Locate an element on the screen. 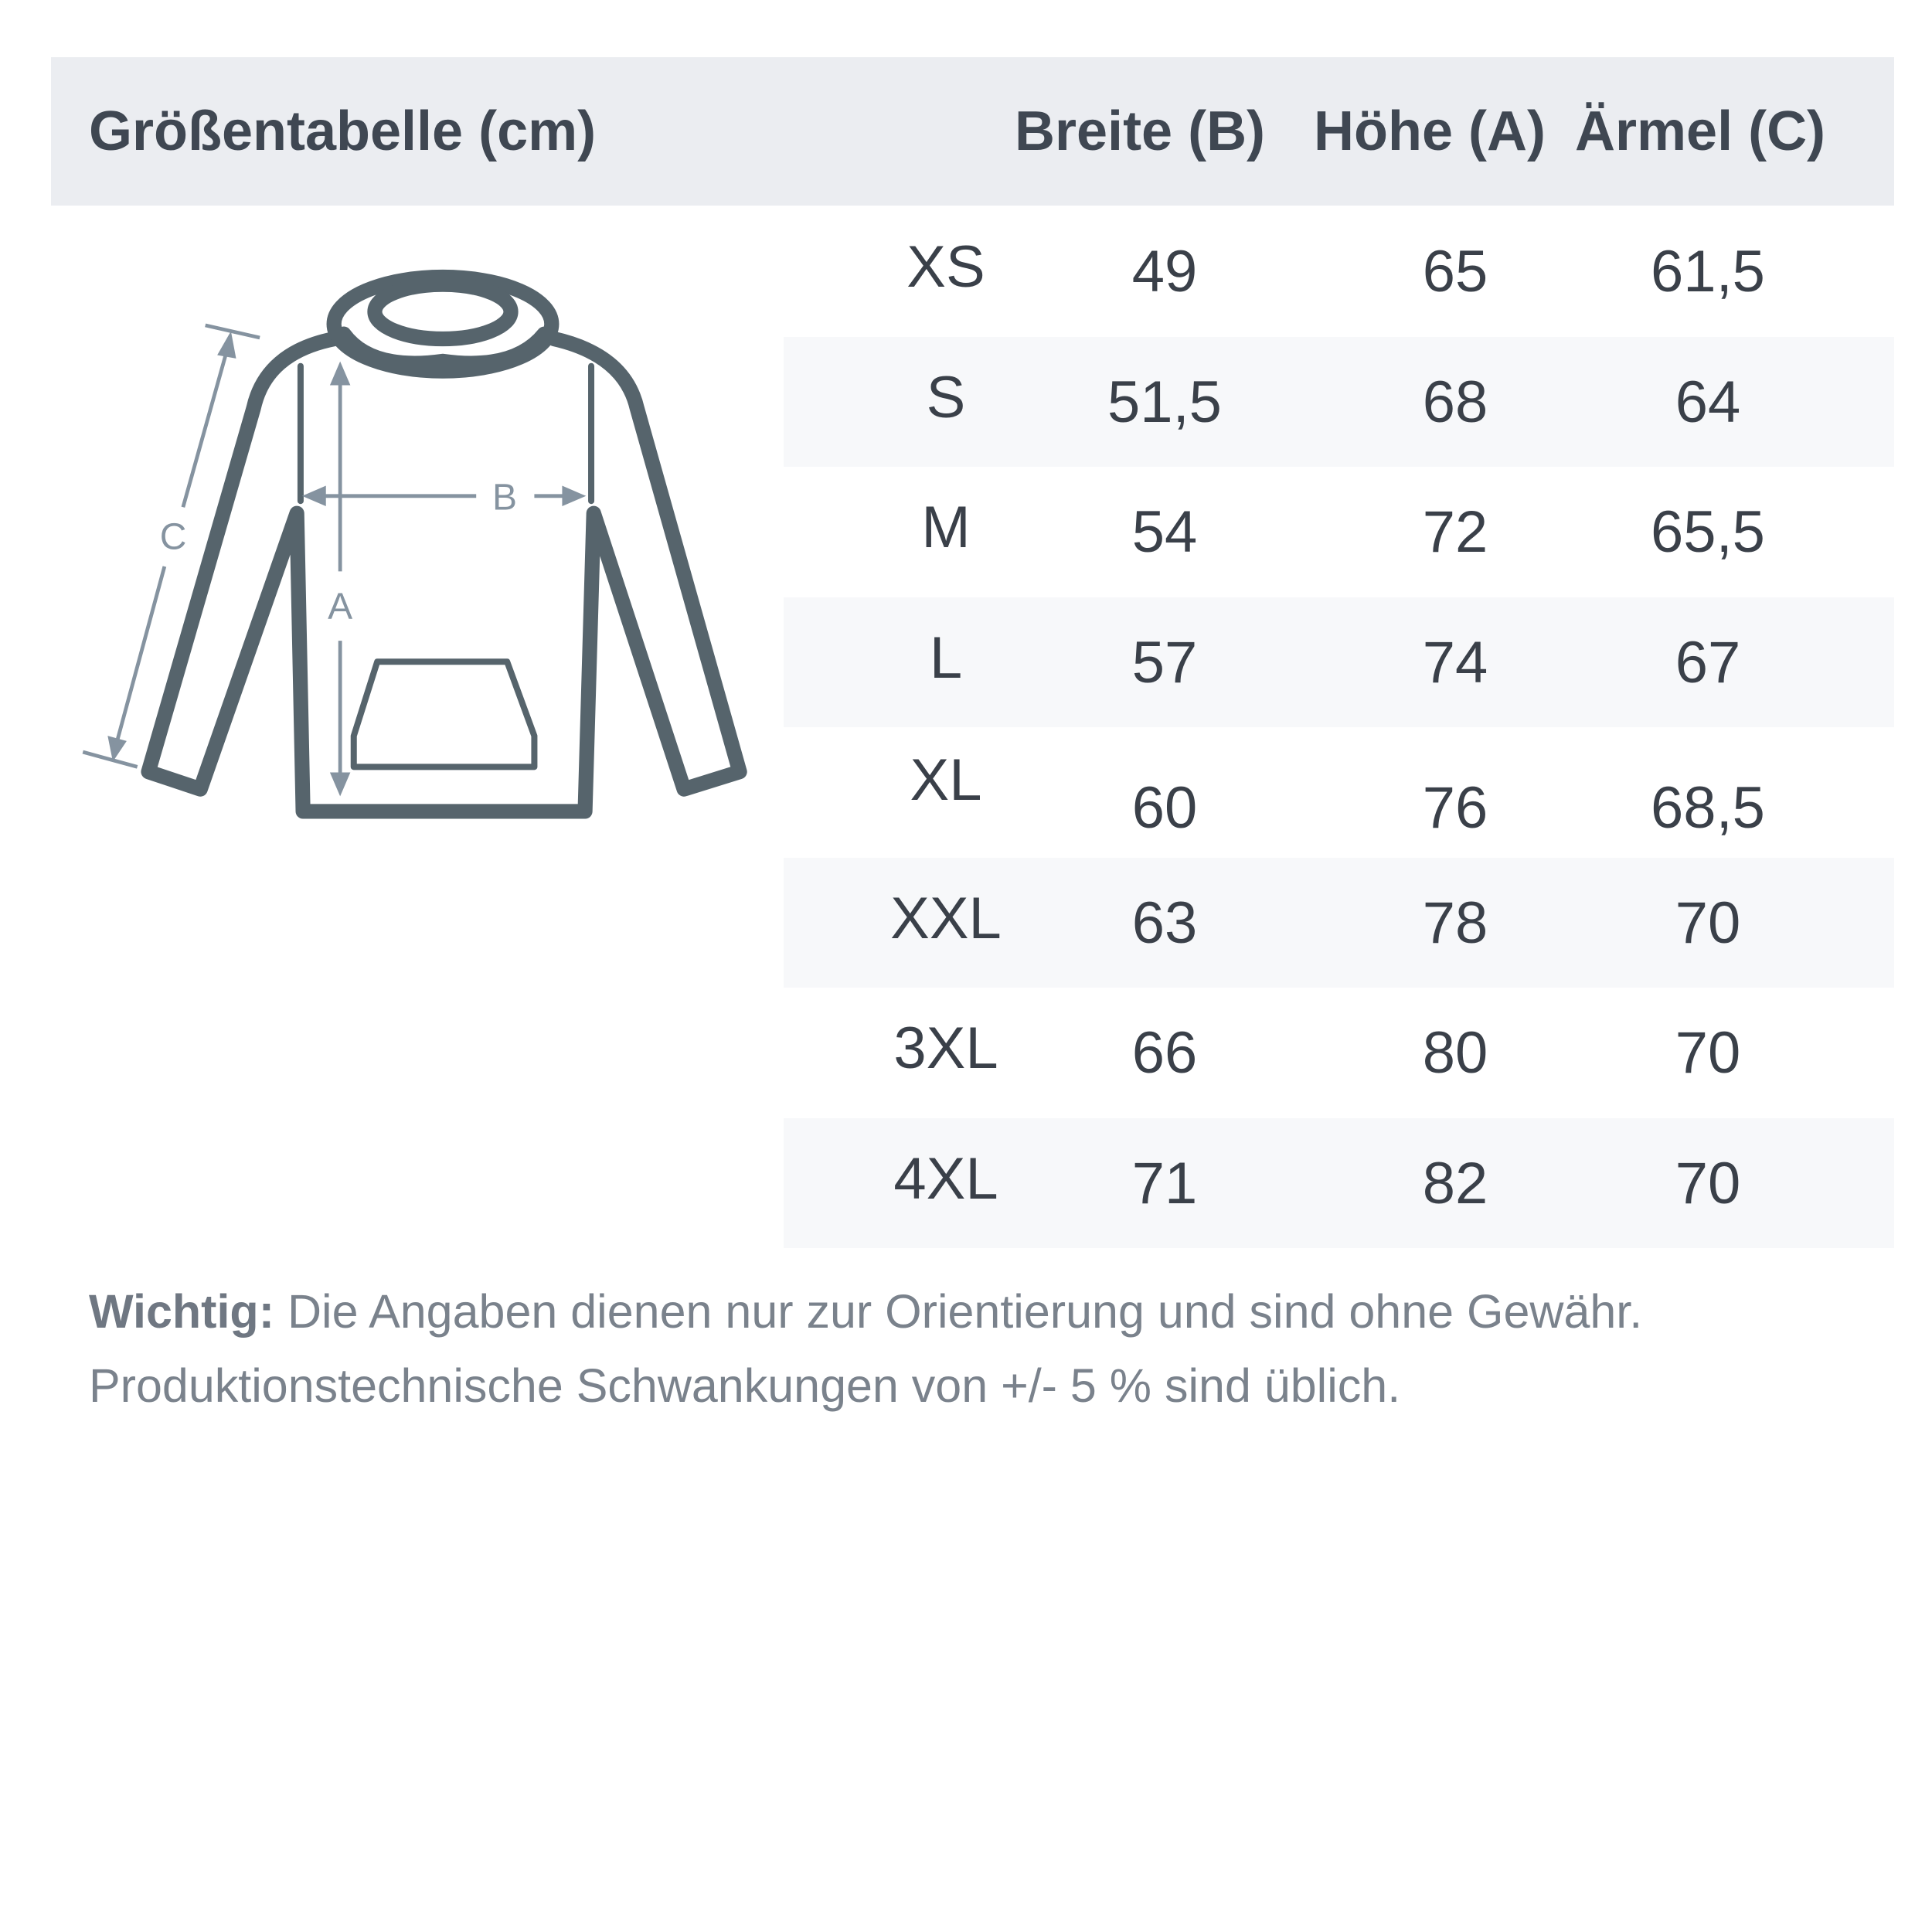 The height and width of the screenshot is (1932, 1932). page-title: Größentabelle (cm) is located at coordinates (343, 131).